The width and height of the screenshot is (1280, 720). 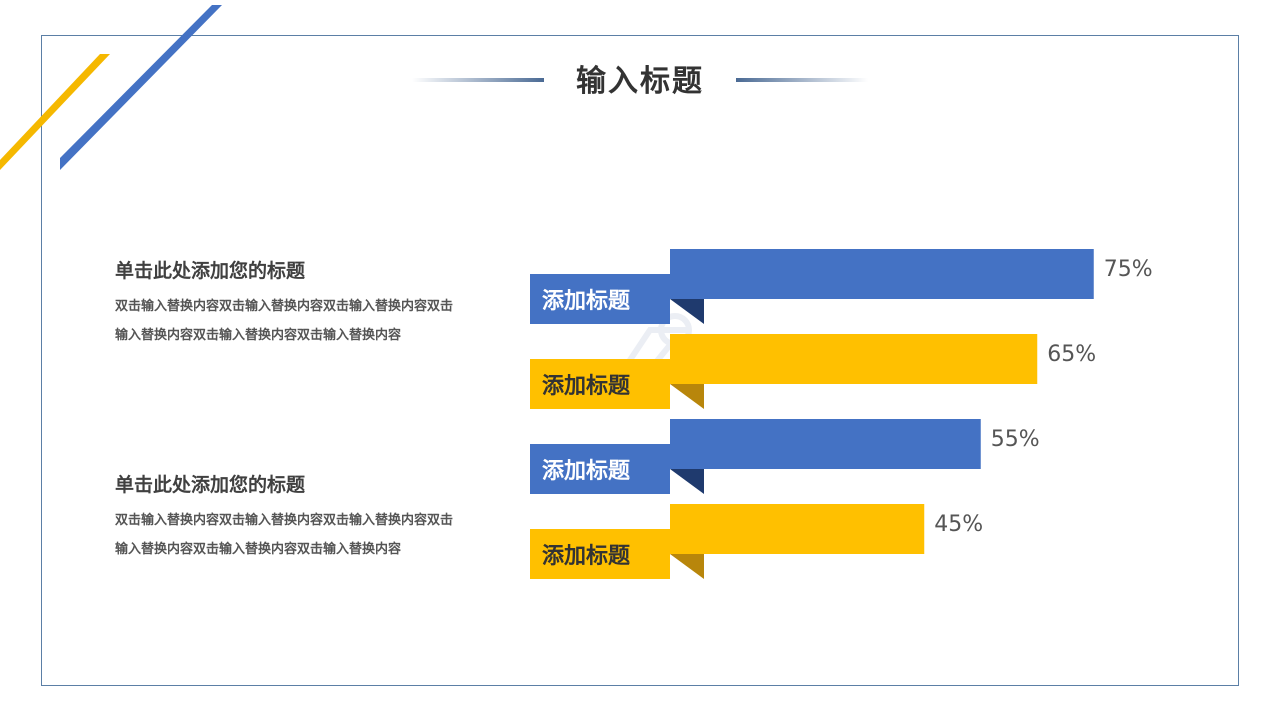 I want to click on corner-stripes-decoration, so click(x=111, y=87).